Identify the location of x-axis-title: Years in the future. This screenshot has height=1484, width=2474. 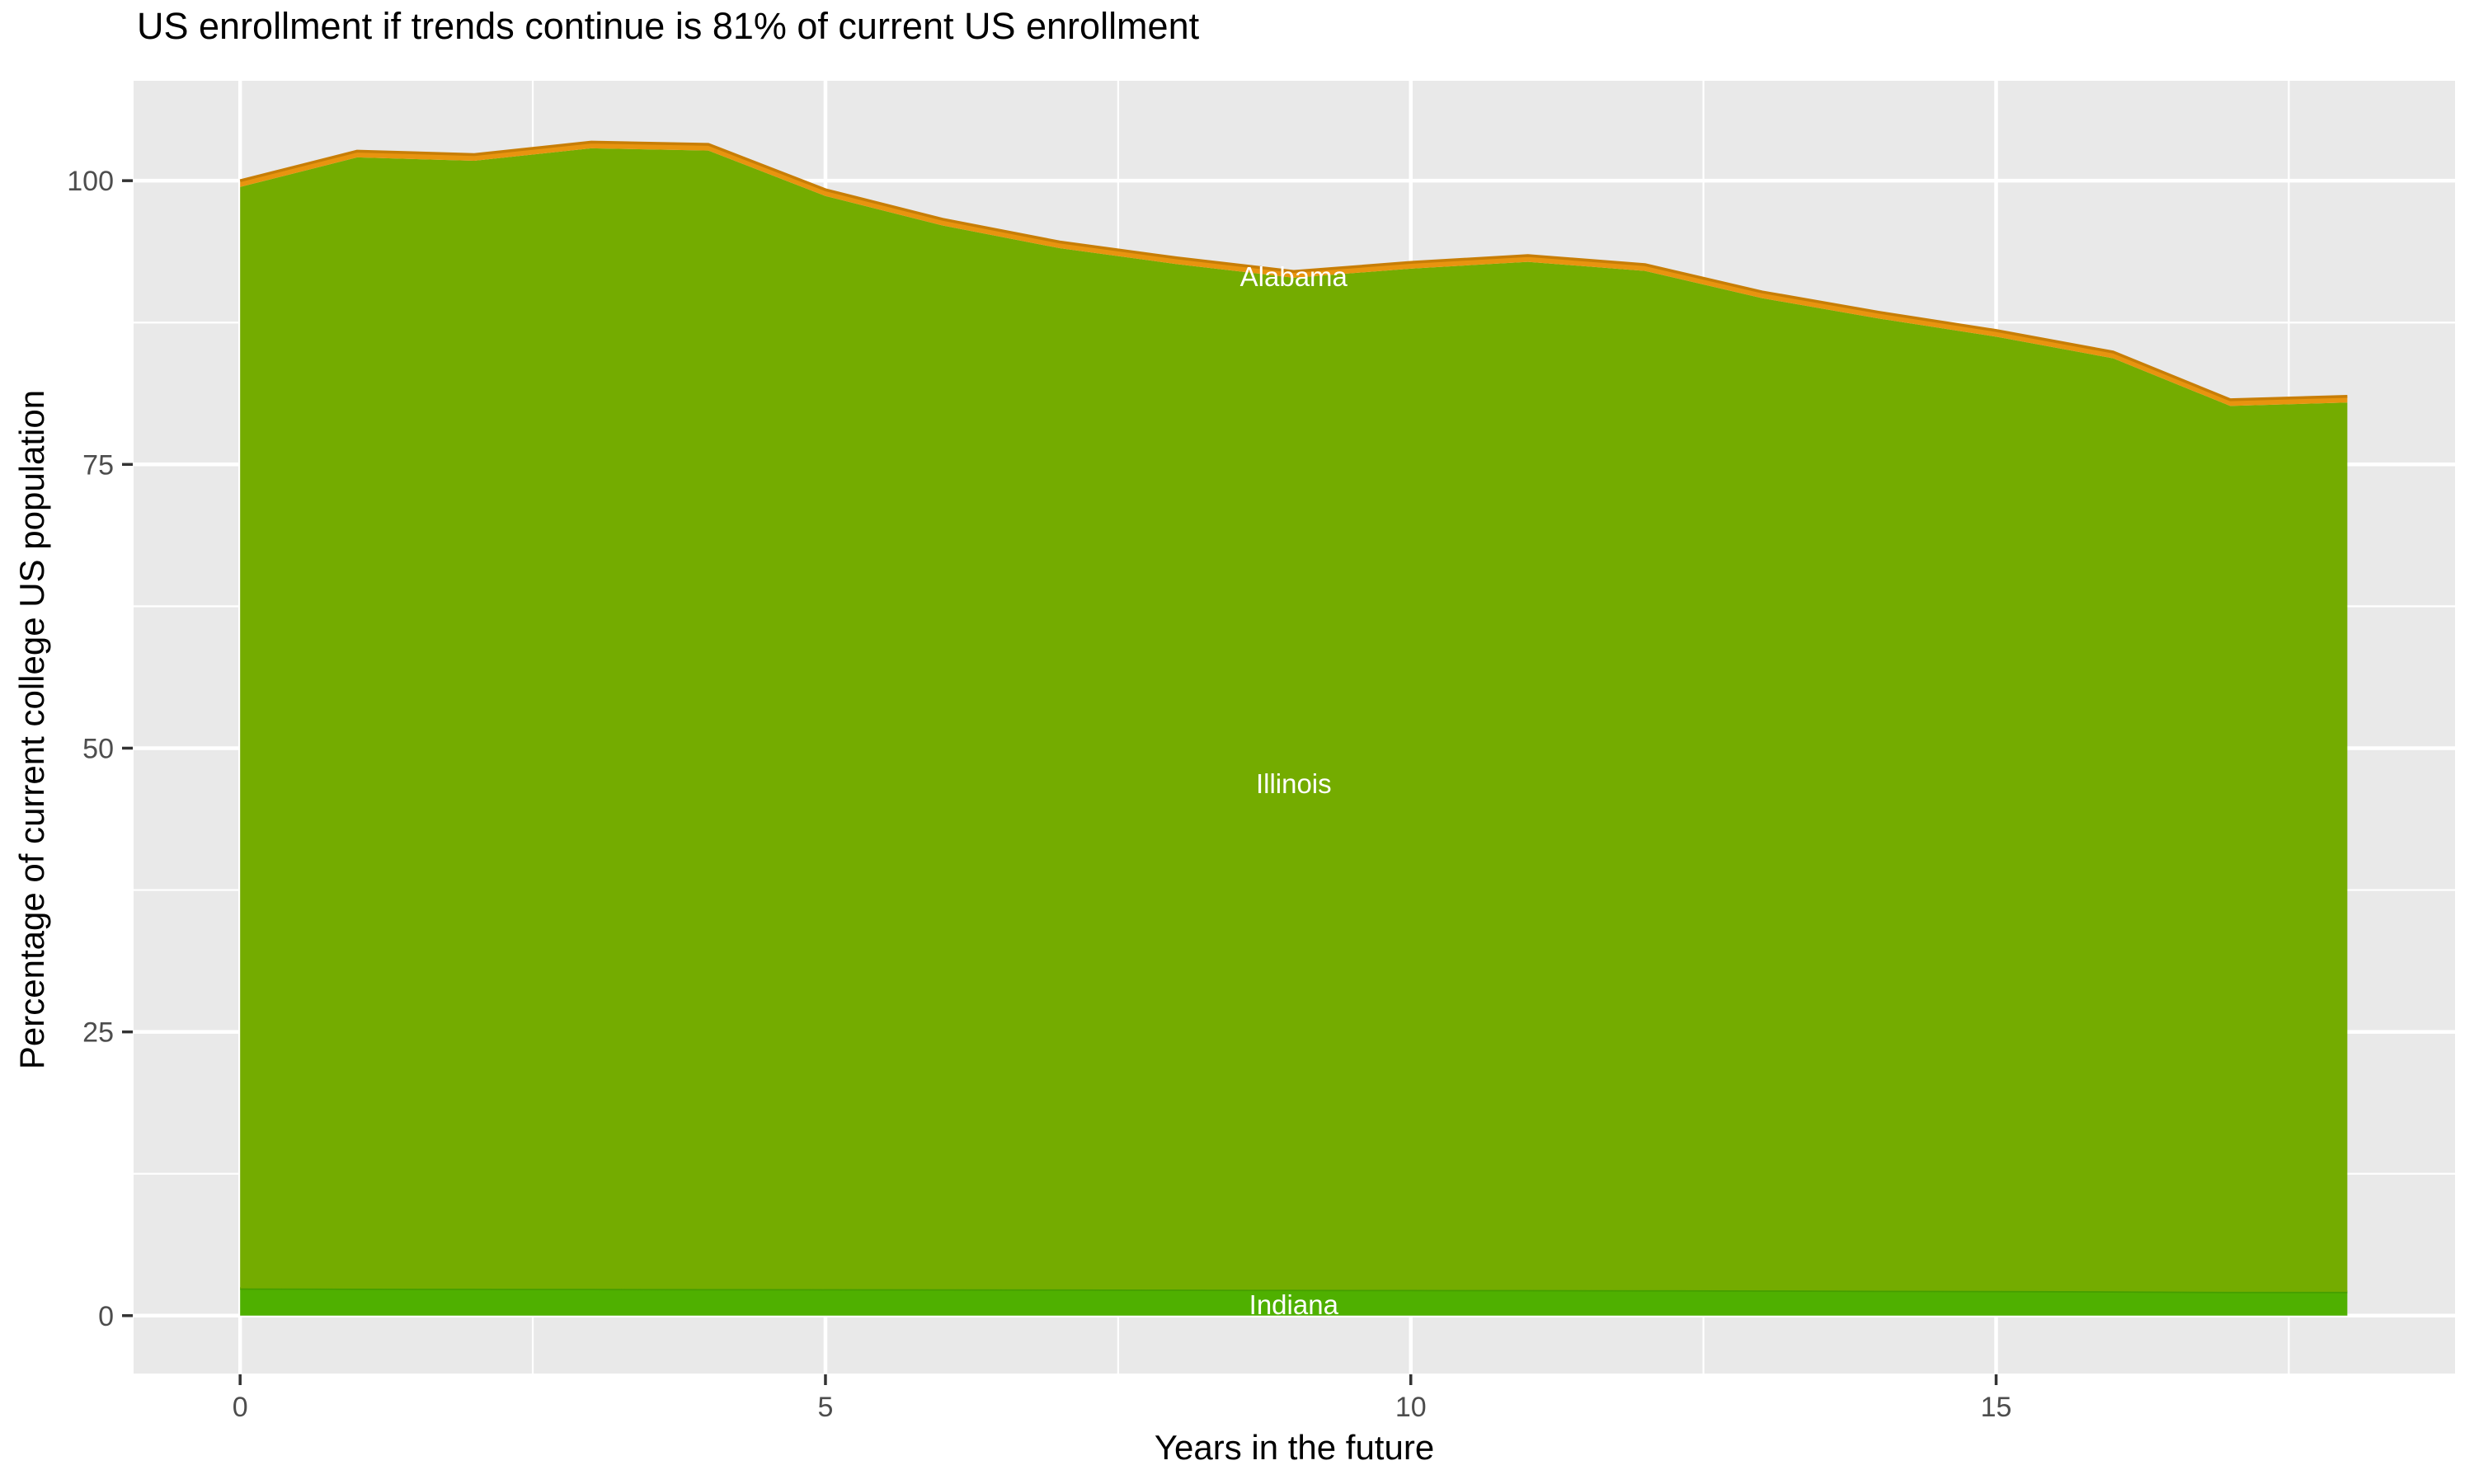
(1294, 1447).